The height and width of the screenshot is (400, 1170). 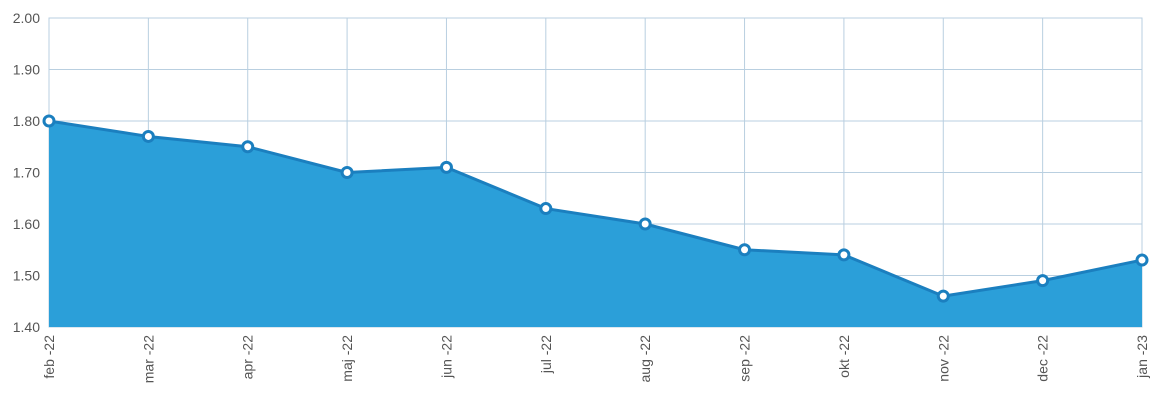 What do you see at coordinates (26, 276) in the screenshot?
I see `y-tick-label: 1.50` at bounding box center [26, 276].